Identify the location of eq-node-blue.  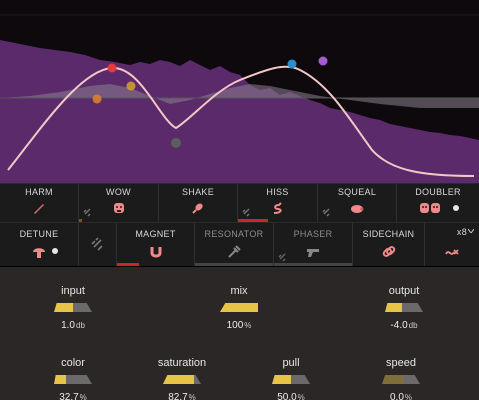
(292, 64).